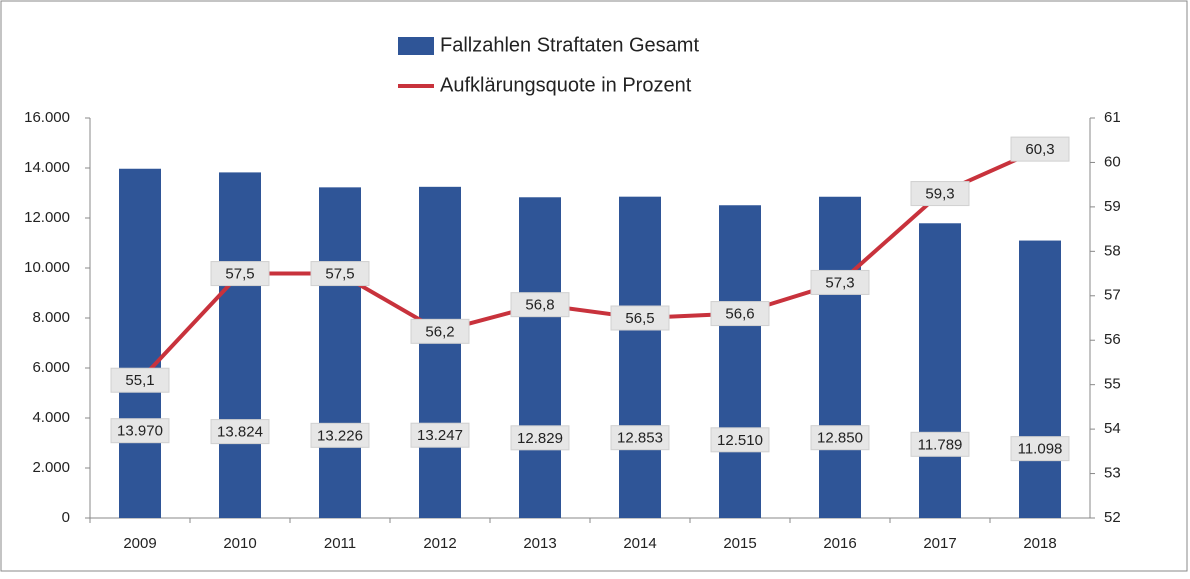 The image size is (1190, 579). What do you see at coordinates (1112, 517) in the screenshot?
I see `y2-tick-label: 52` at bounding box center [1112, 517].